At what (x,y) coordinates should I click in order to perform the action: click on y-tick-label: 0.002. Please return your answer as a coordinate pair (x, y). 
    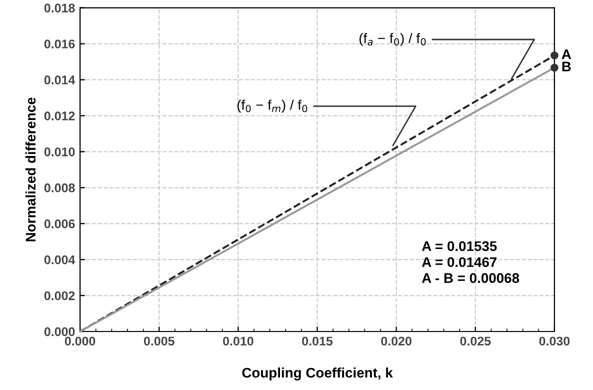
    Looking at the image, I should click on (59, 295).